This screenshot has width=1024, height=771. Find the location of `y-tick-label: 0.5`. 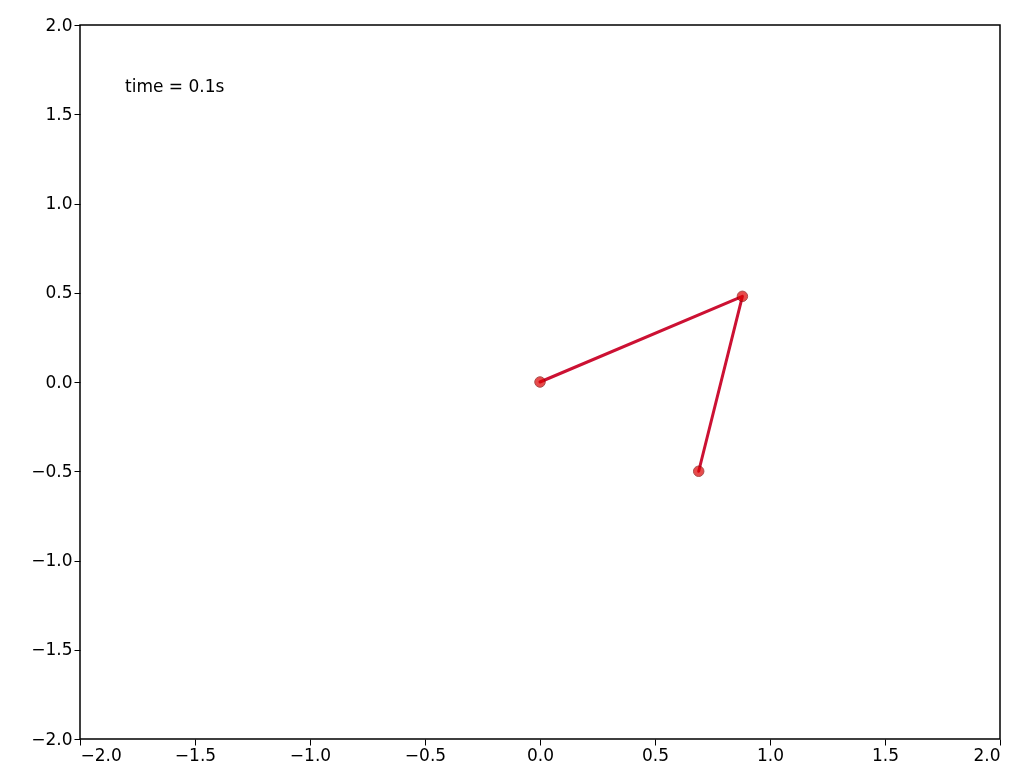

y-tick-label: 0.5 is located at coordinates (59, 292).